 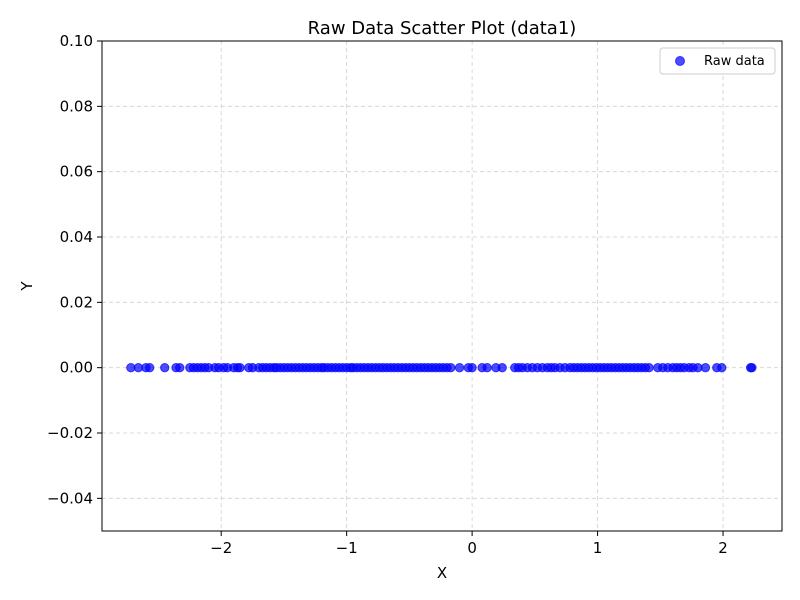 What do you see at coordinates (723, 548) in the screenshot?
I see `x-tick-label: 2` at bounding box center [723, 548].